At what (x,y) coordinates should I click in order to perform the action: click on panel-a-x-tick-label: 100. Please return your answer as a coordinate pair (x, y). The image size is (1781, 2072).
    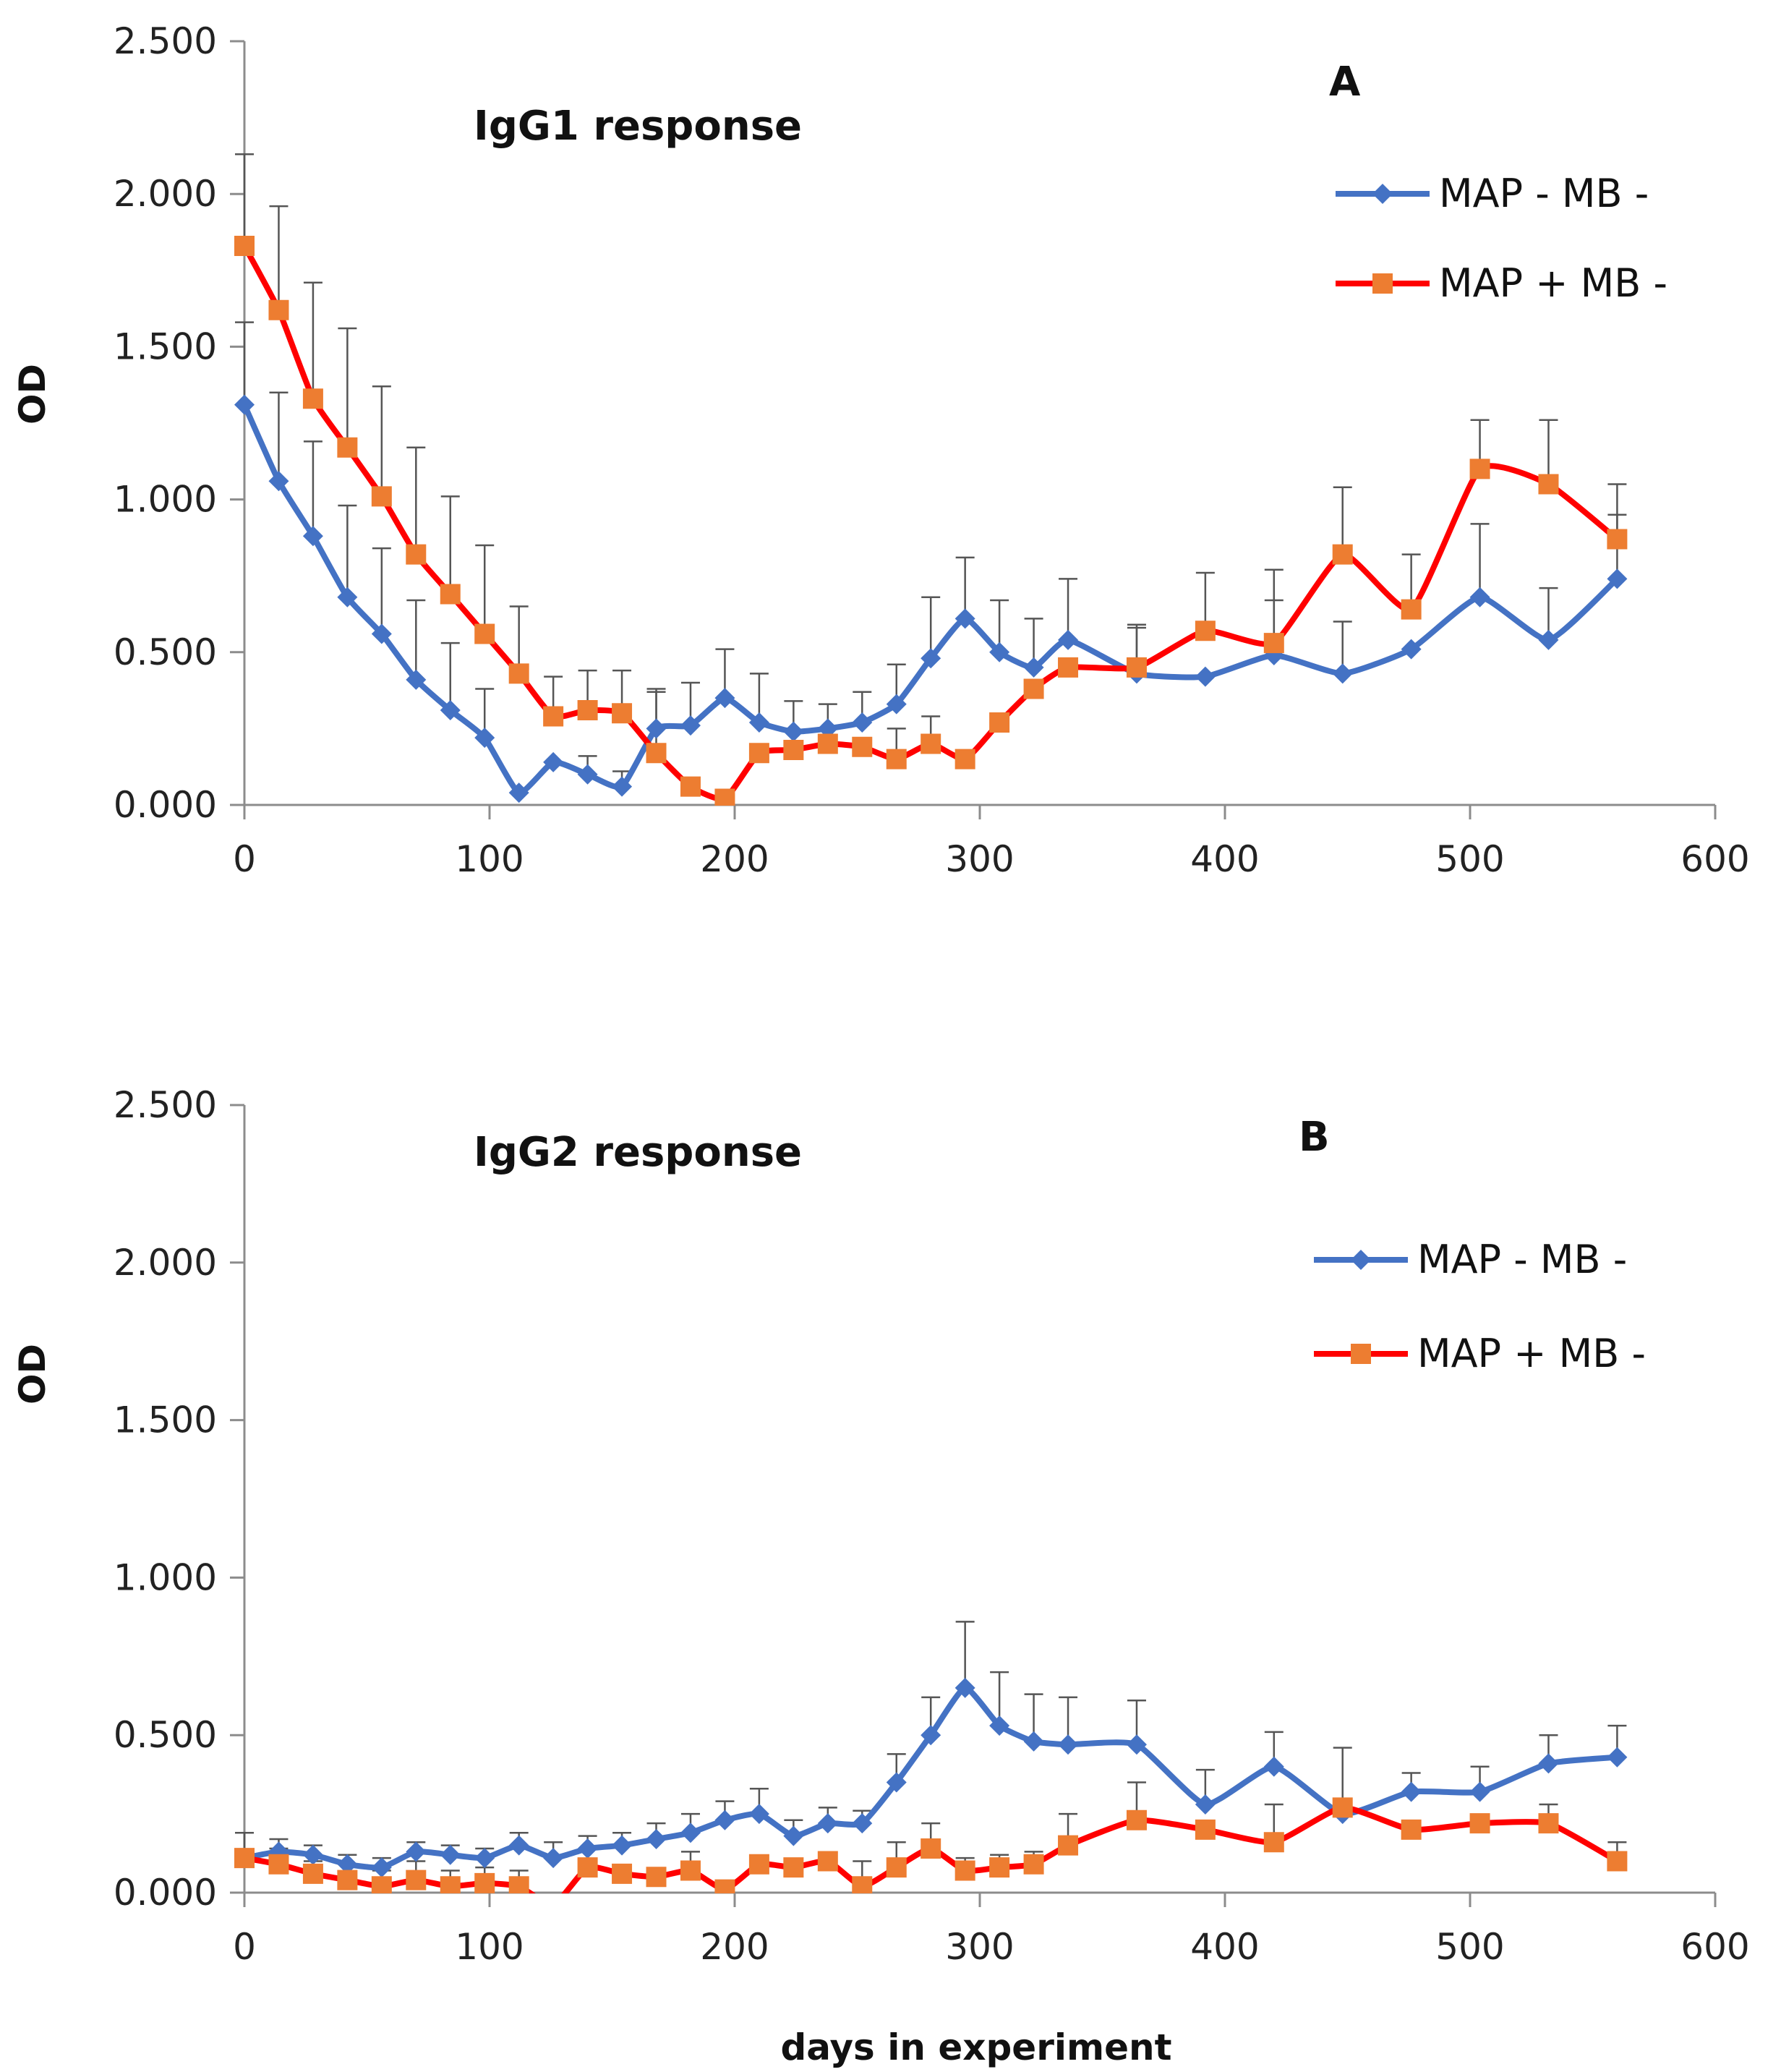
    Looking at the image, I should click on (489, 859).